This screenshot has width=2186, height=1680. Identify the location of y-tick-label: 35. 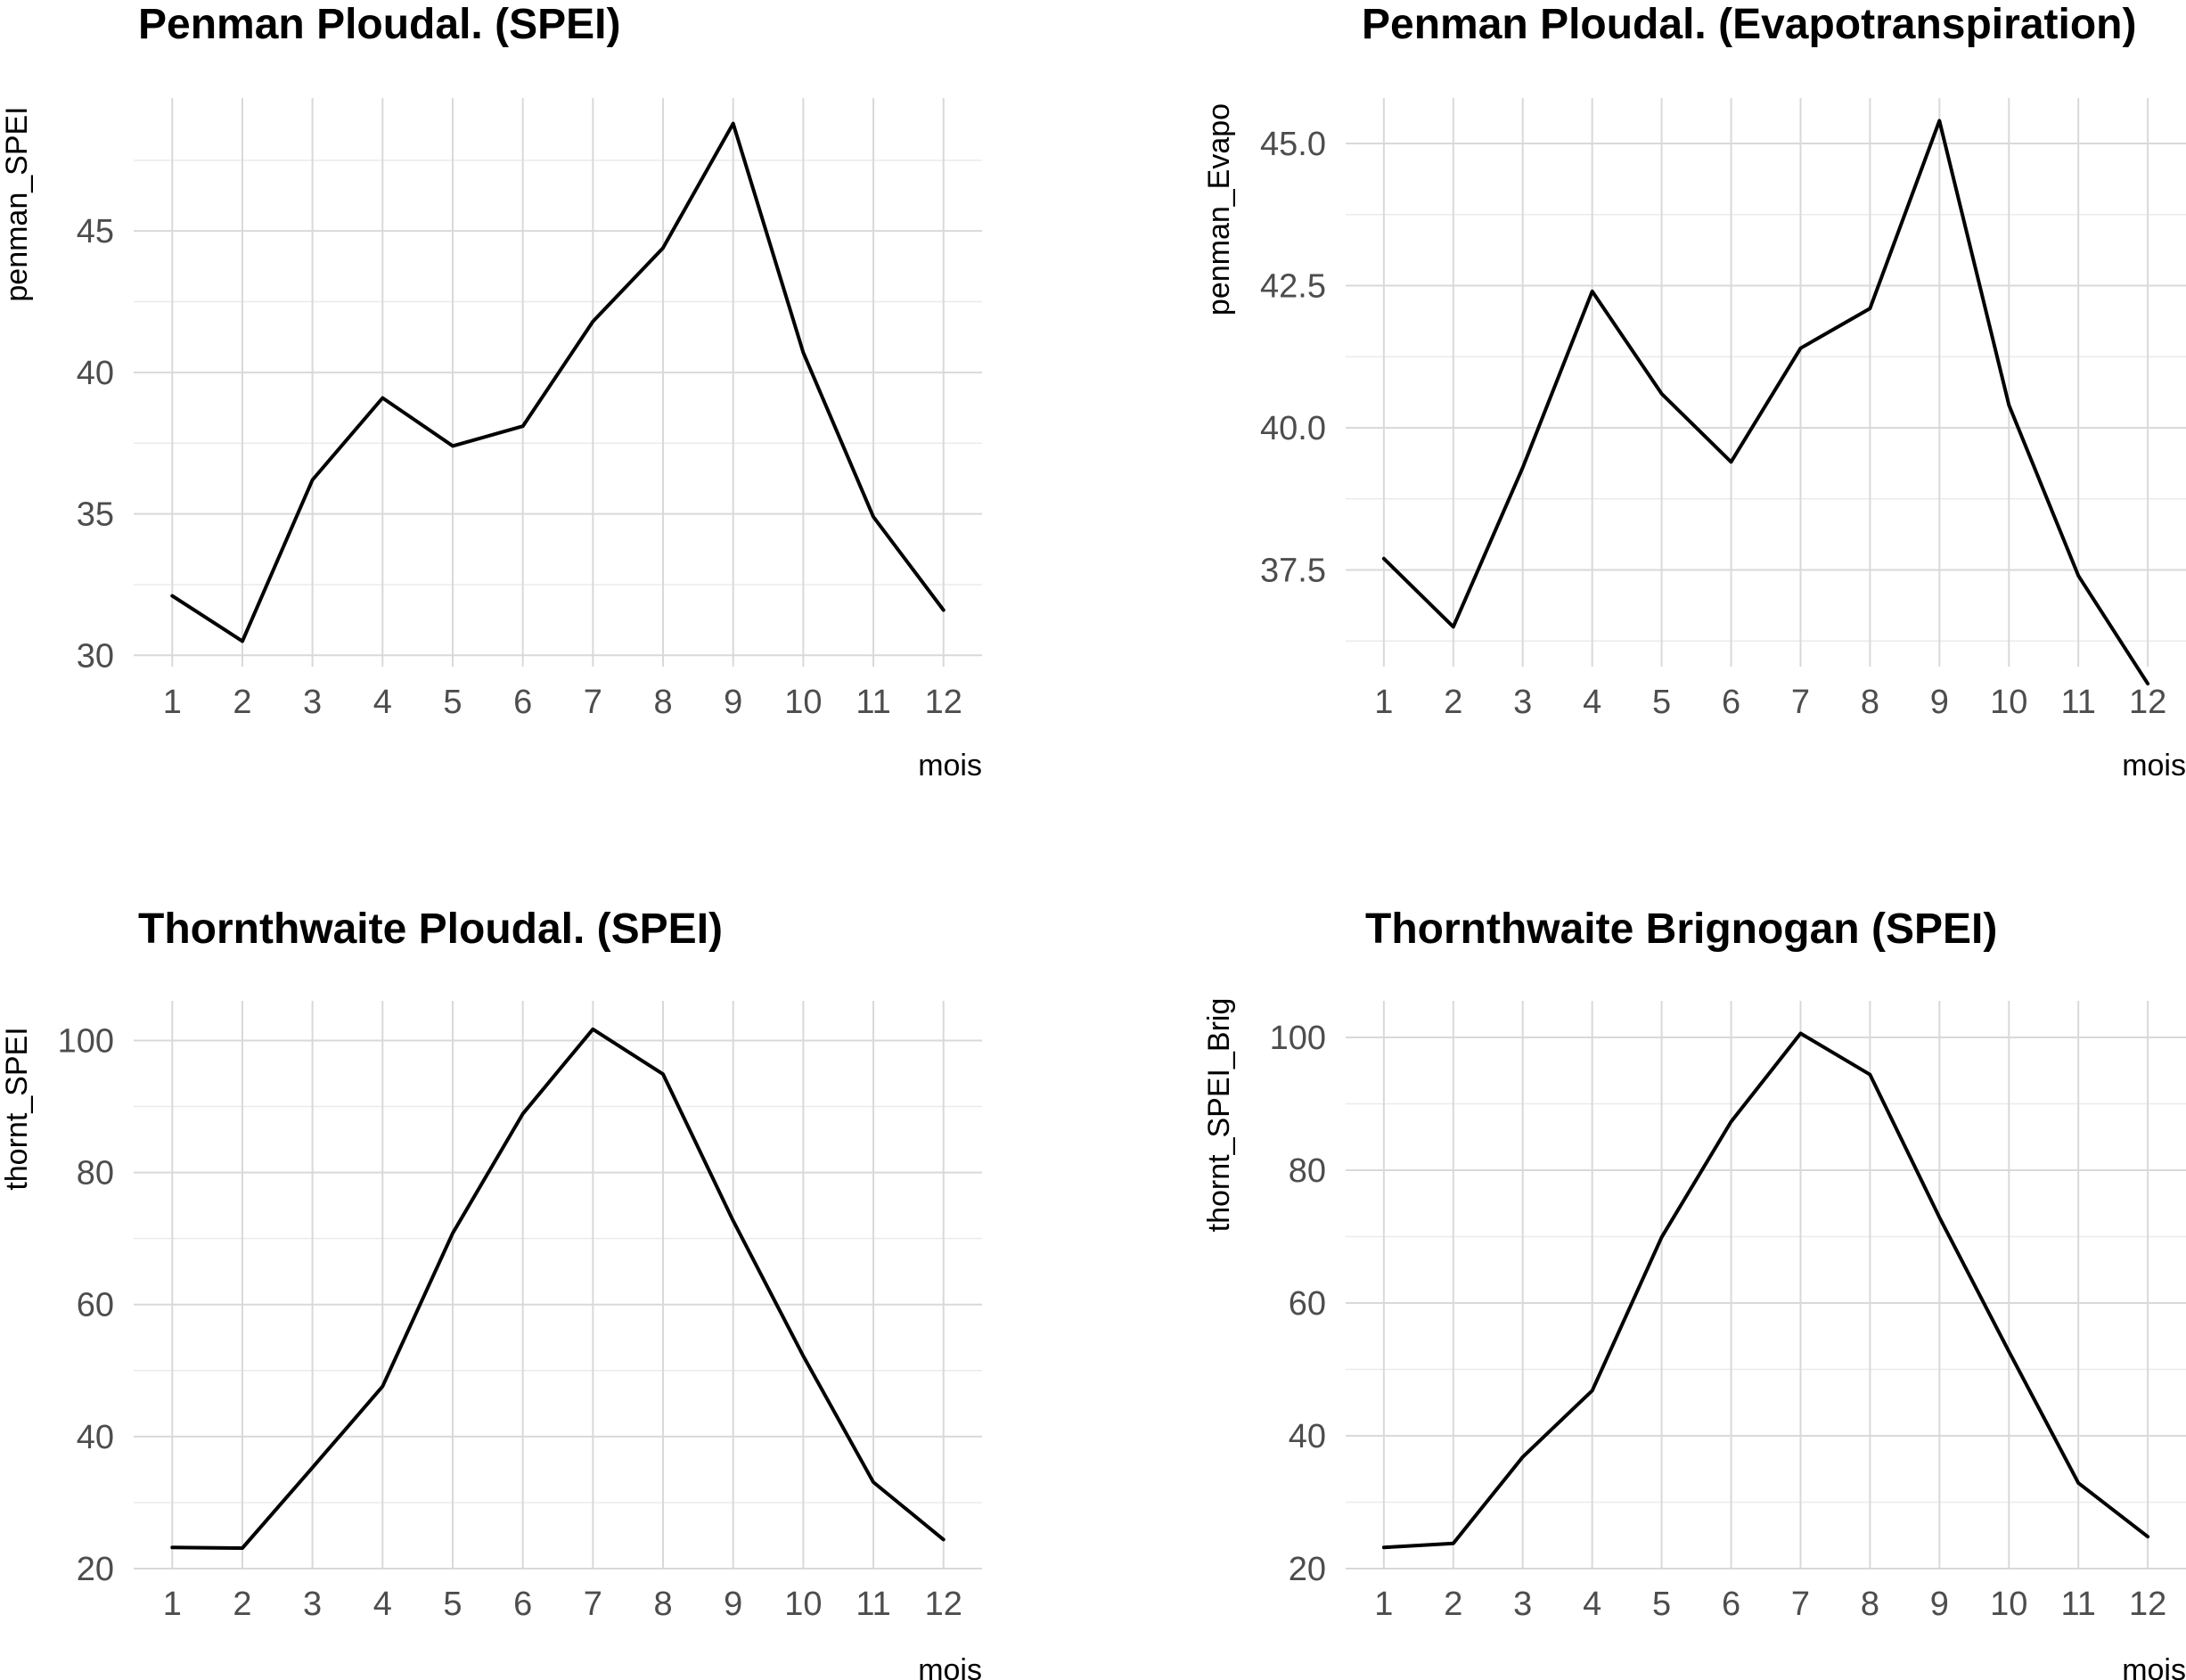
(95, 515).